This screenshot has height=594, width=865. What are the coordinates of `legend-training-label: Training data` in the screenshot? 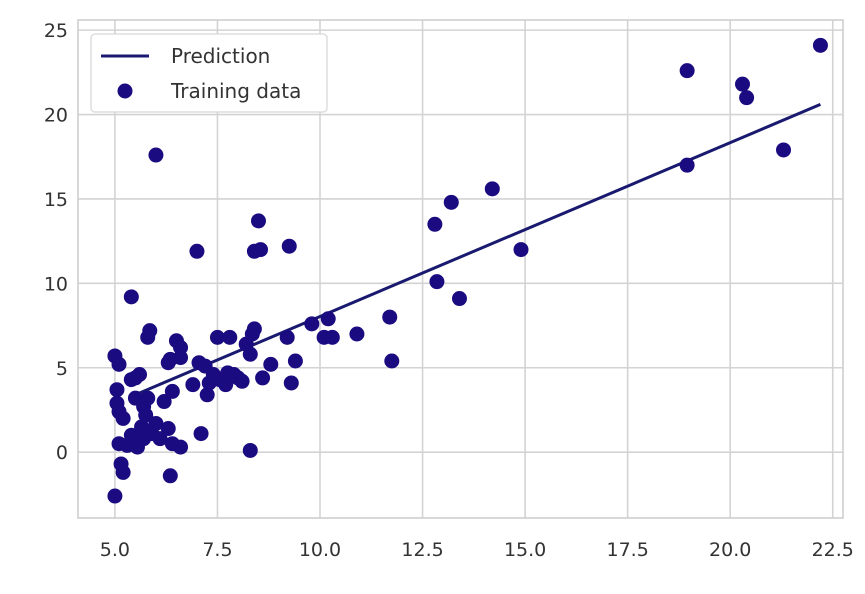 It's located at (235, 91).